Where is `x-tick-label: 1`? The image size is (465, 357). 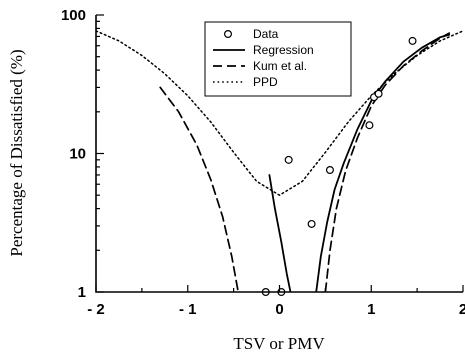 x-tick-label: 1 is located at coordinates (371, 309).